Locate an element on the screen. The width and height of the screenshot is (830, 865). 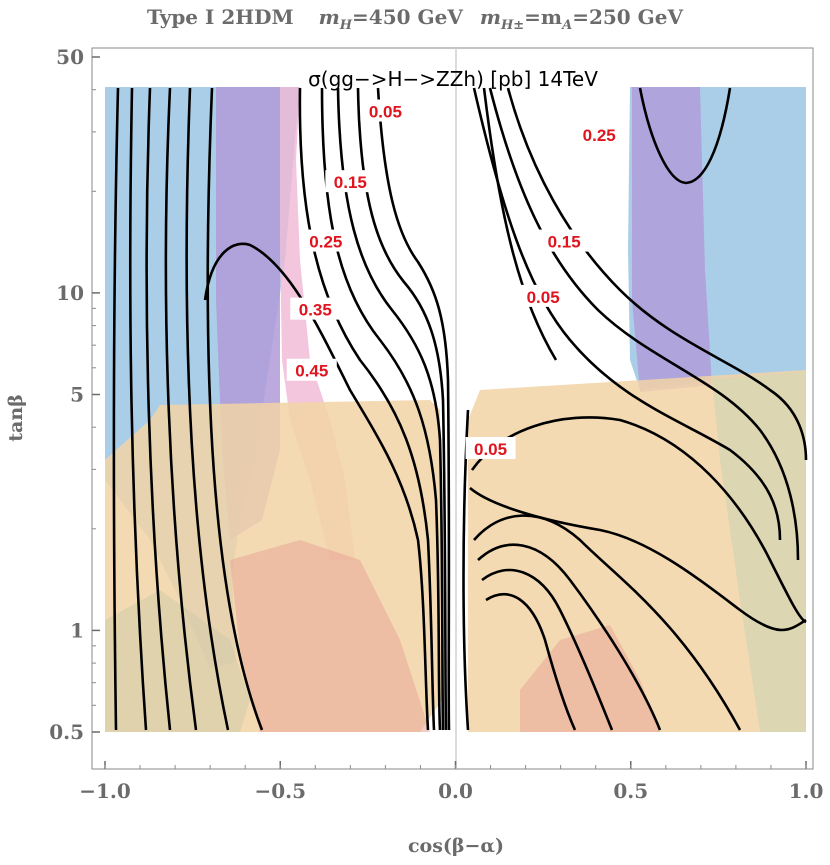
chart-title: Type I 2HDM mH=450 GeV mH±=mA=250 GeV is located at coordinates (415, 19).